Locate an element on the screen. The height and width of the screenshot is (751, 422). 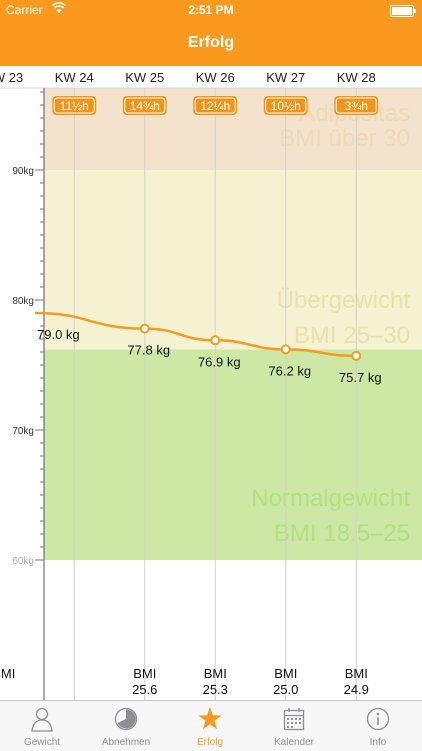
zone-label: Übergewicht is located at coordinates (344, 300).